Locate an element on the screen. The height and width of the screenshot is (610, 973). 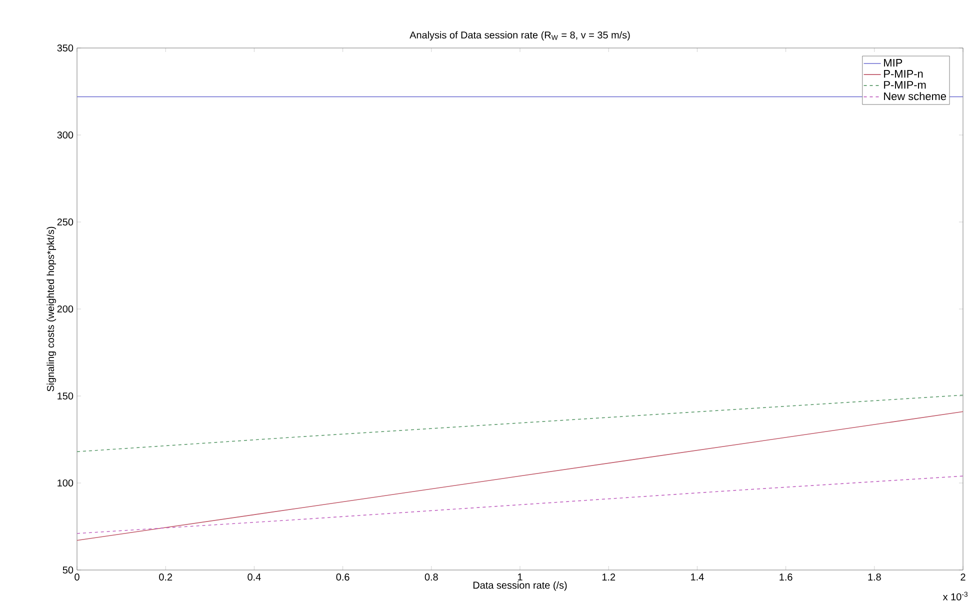
y-tick-label: 250 is located at coordinates (65, 222).